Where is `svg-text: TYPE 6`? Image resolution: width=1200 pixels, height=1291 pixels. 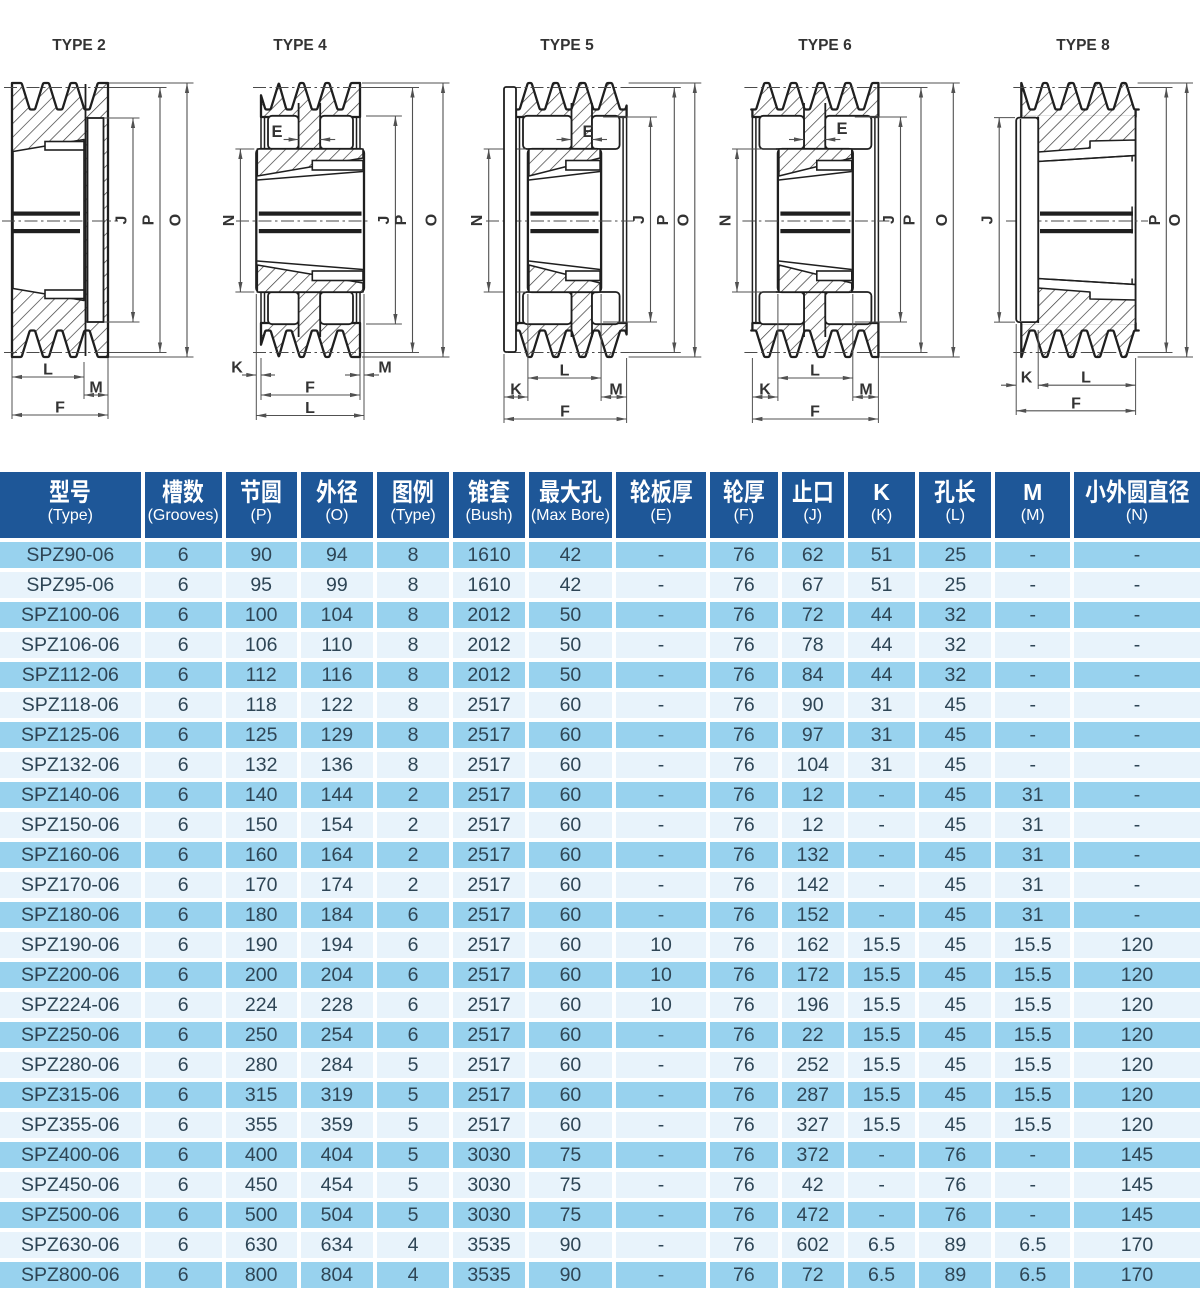 svg-text: TYPE 6 is located at coordinates (825, 45).